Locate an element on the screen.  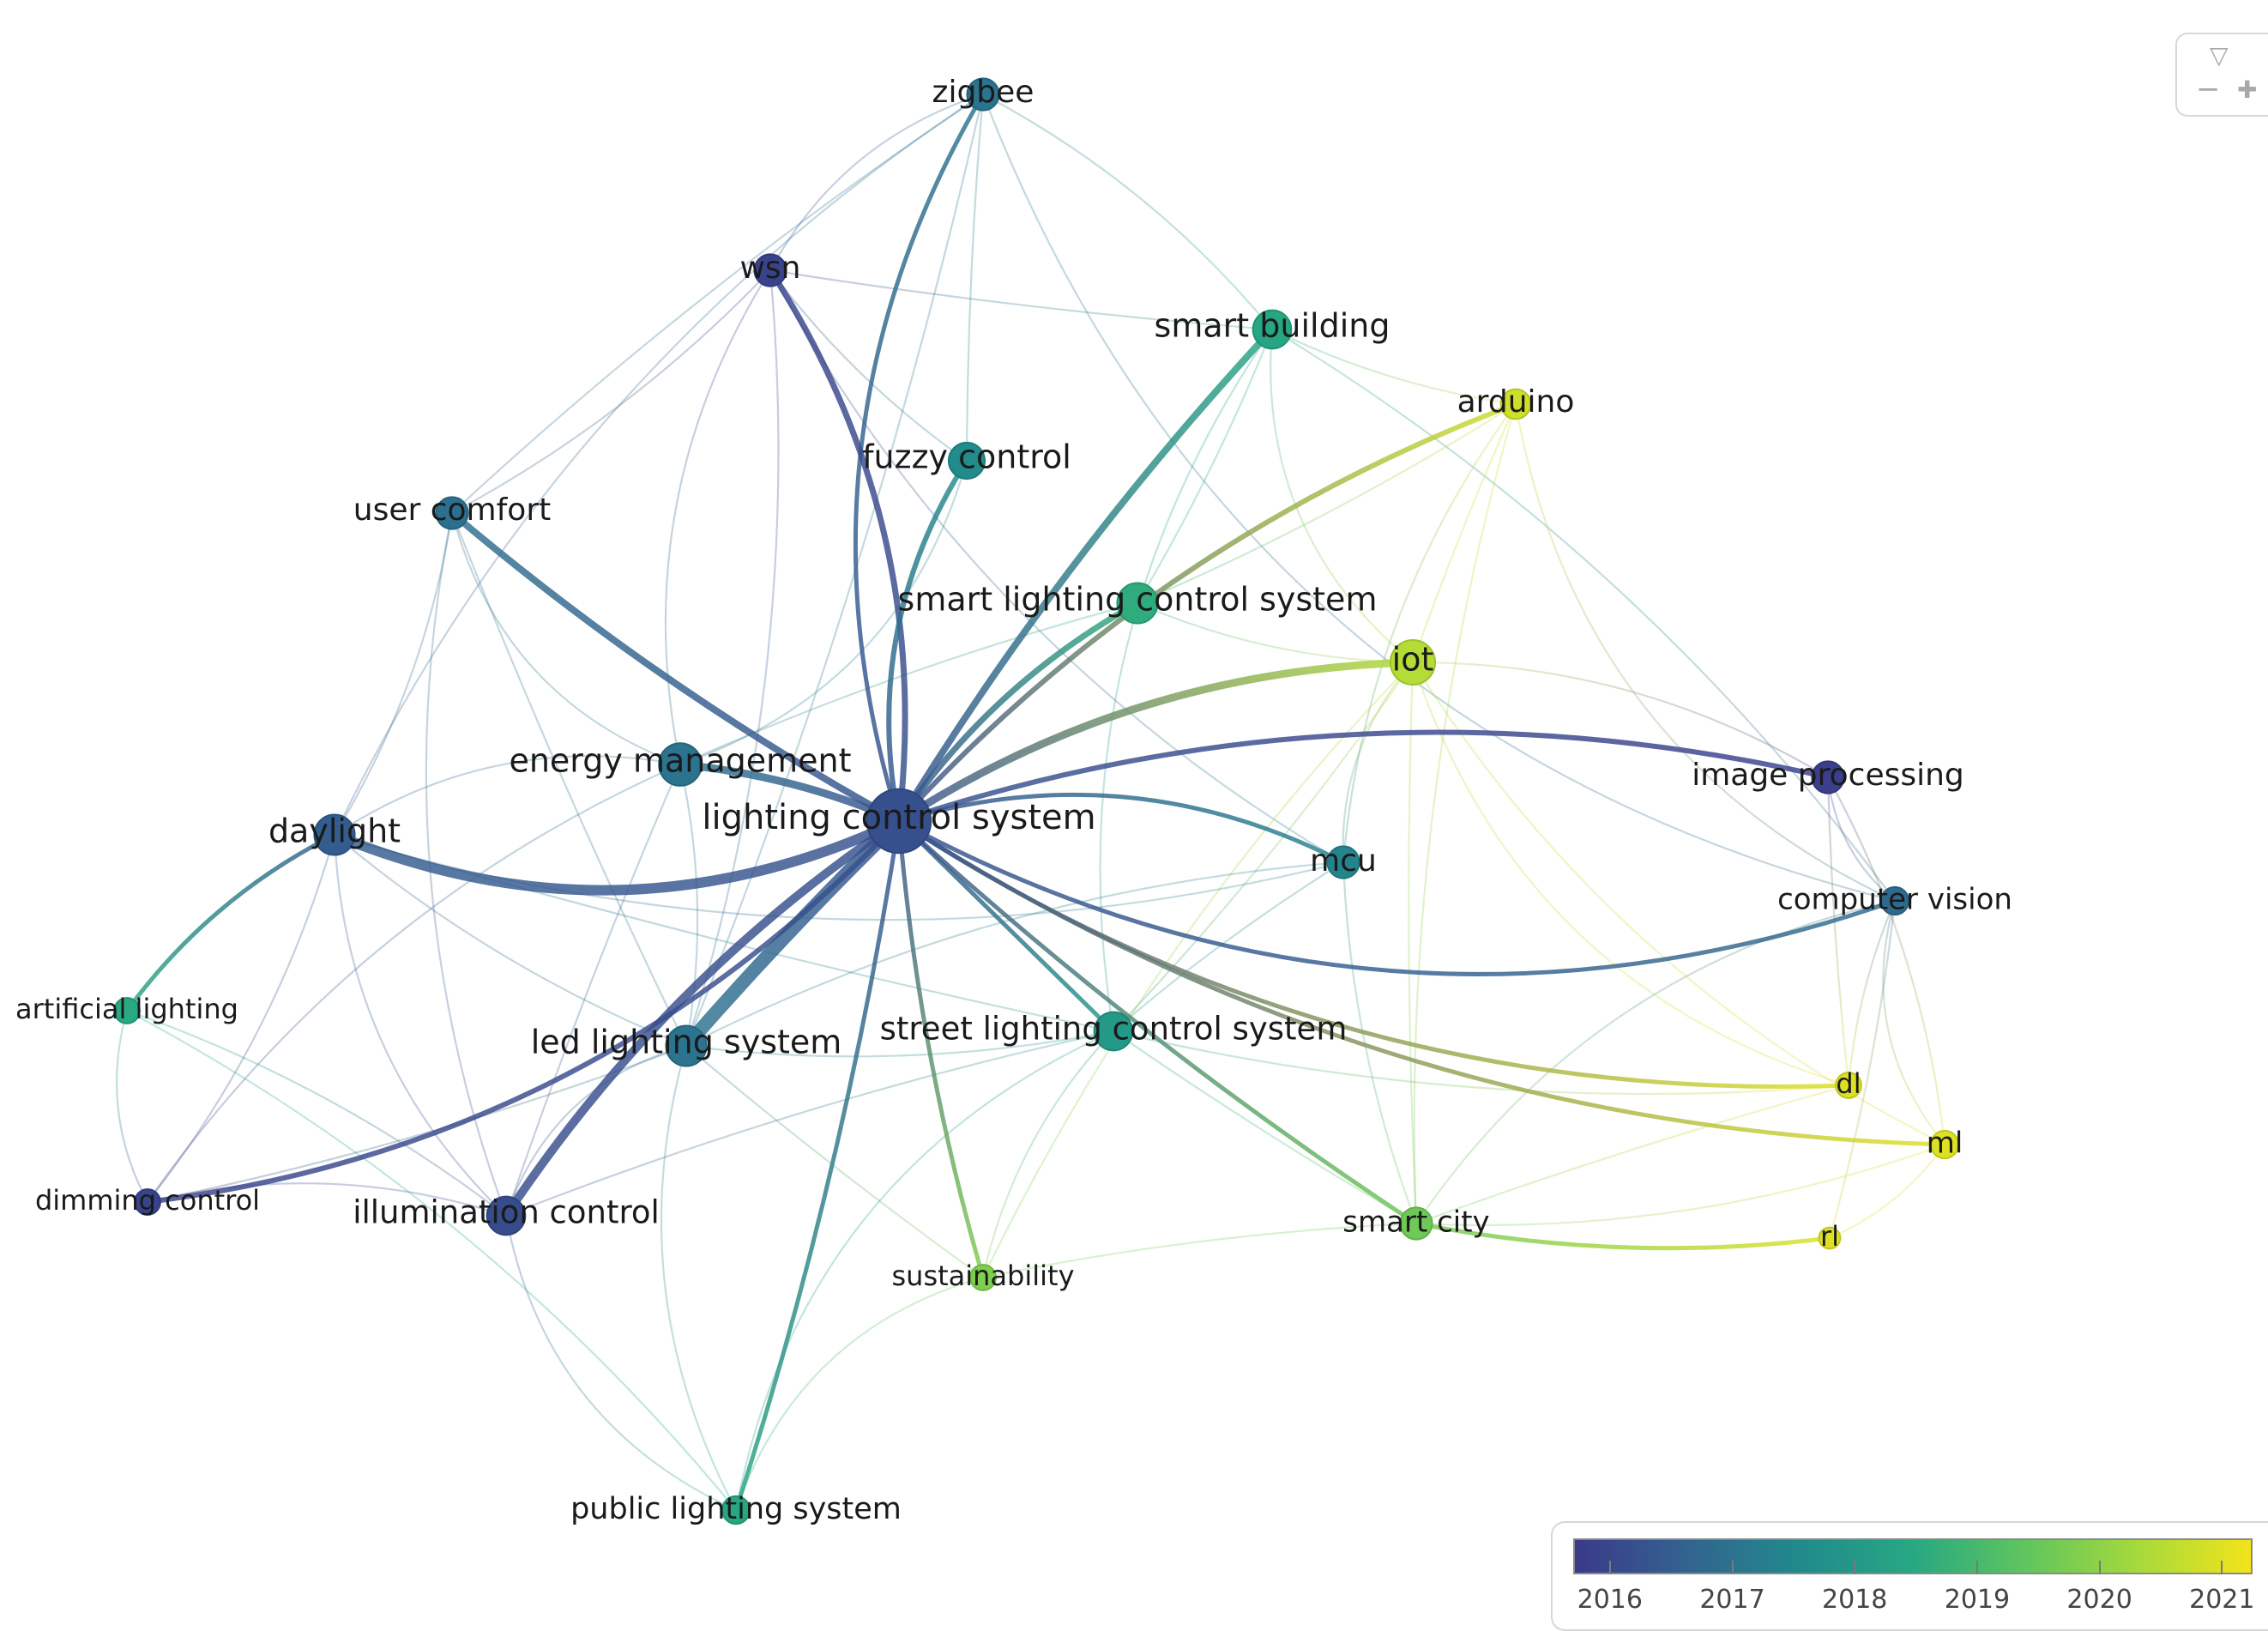
link-zig-sb is located at coordinates (1128, 212).